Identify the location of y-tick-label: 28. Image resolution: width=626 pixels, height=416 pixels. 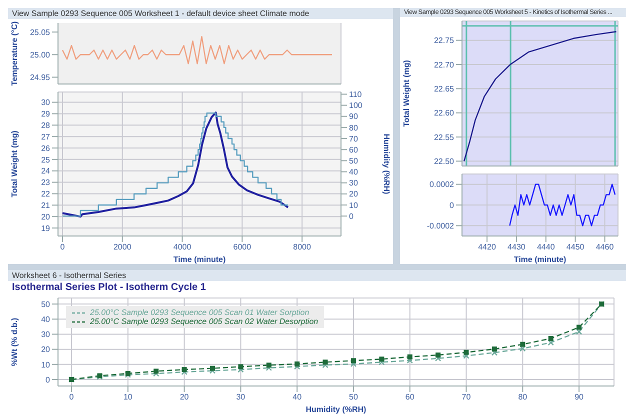
(46, 125).